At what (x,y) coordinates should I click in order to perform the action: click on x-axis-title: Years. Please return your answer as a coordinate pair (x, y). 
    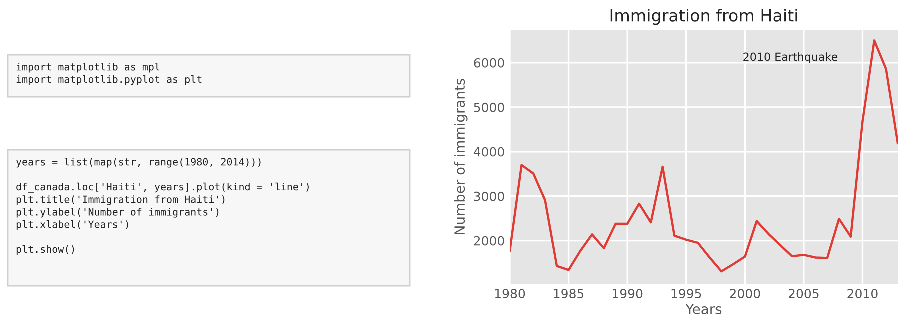
    Looking at the image, I should click on (704, 309).